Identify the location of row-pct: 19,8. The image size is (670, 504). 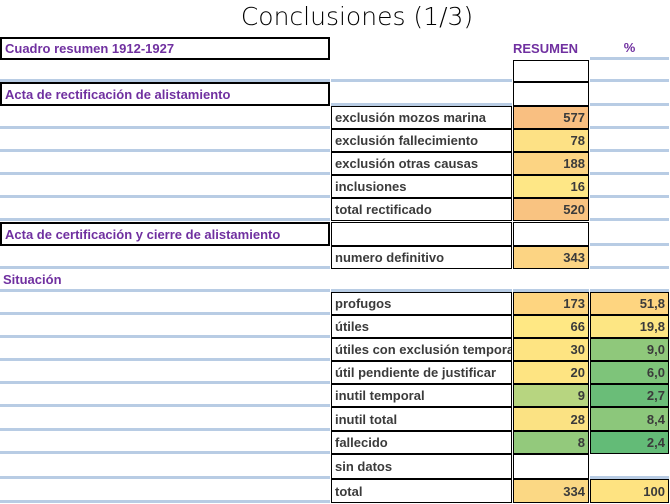
(629, 326).